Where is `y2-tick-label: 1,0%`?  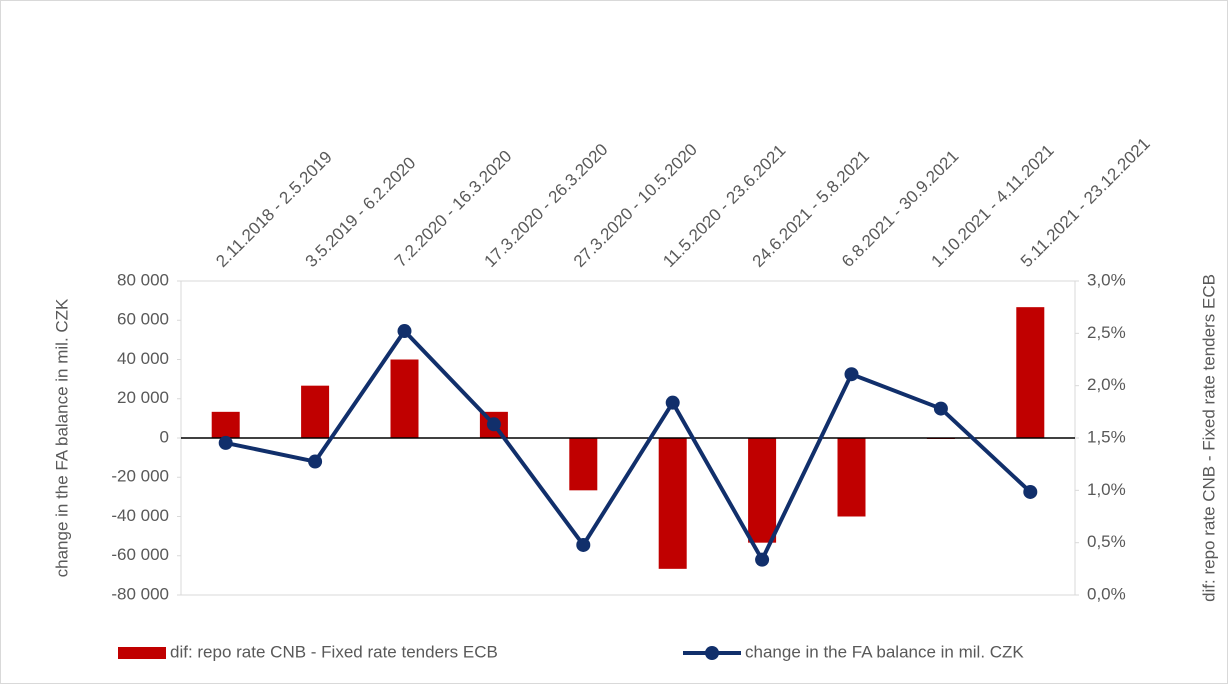
y2-tick-label: 1,0% is located at coordinates (1106, 489).